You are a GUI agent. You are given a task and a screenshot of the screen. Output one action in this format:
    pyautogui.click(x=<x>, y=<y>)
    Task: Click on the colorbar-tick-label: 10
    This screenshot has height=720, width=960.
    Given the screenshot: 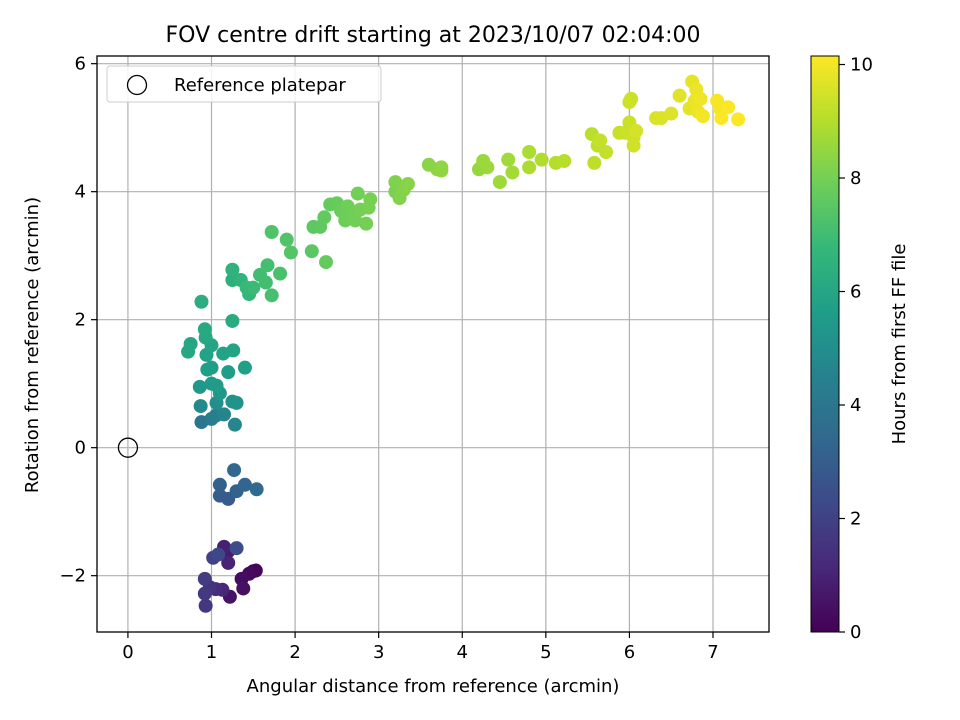 What is the action you would take?
    pyautogui.click(x=861, y=65)
    